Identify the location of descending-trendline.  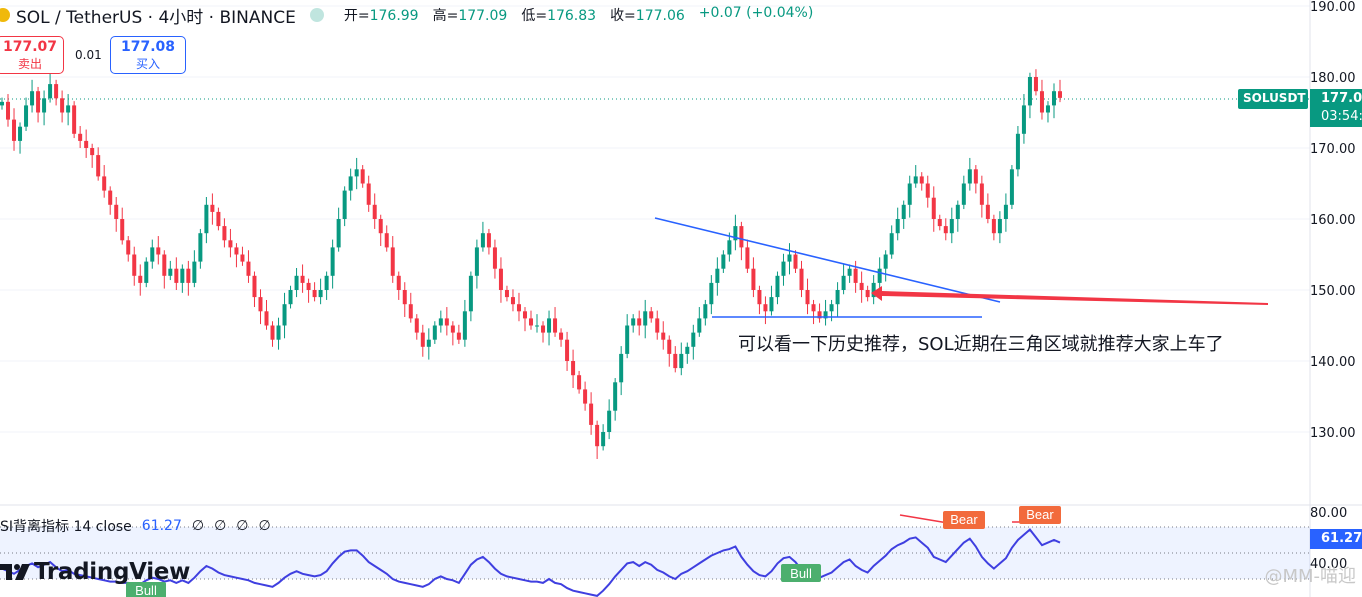
(827, 260).